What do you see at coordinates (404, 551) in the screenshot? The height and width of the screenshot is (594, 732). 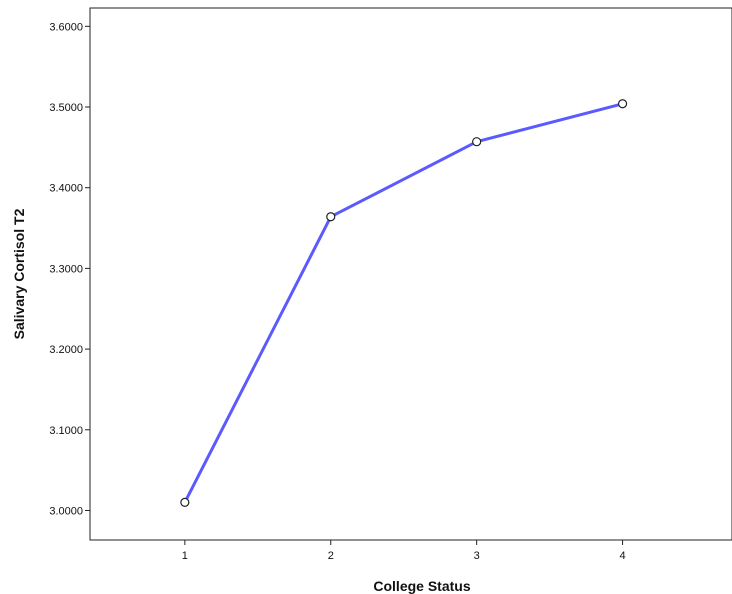 I see `x-axis: 1 2 3 4` at bounding box center [404, 551].